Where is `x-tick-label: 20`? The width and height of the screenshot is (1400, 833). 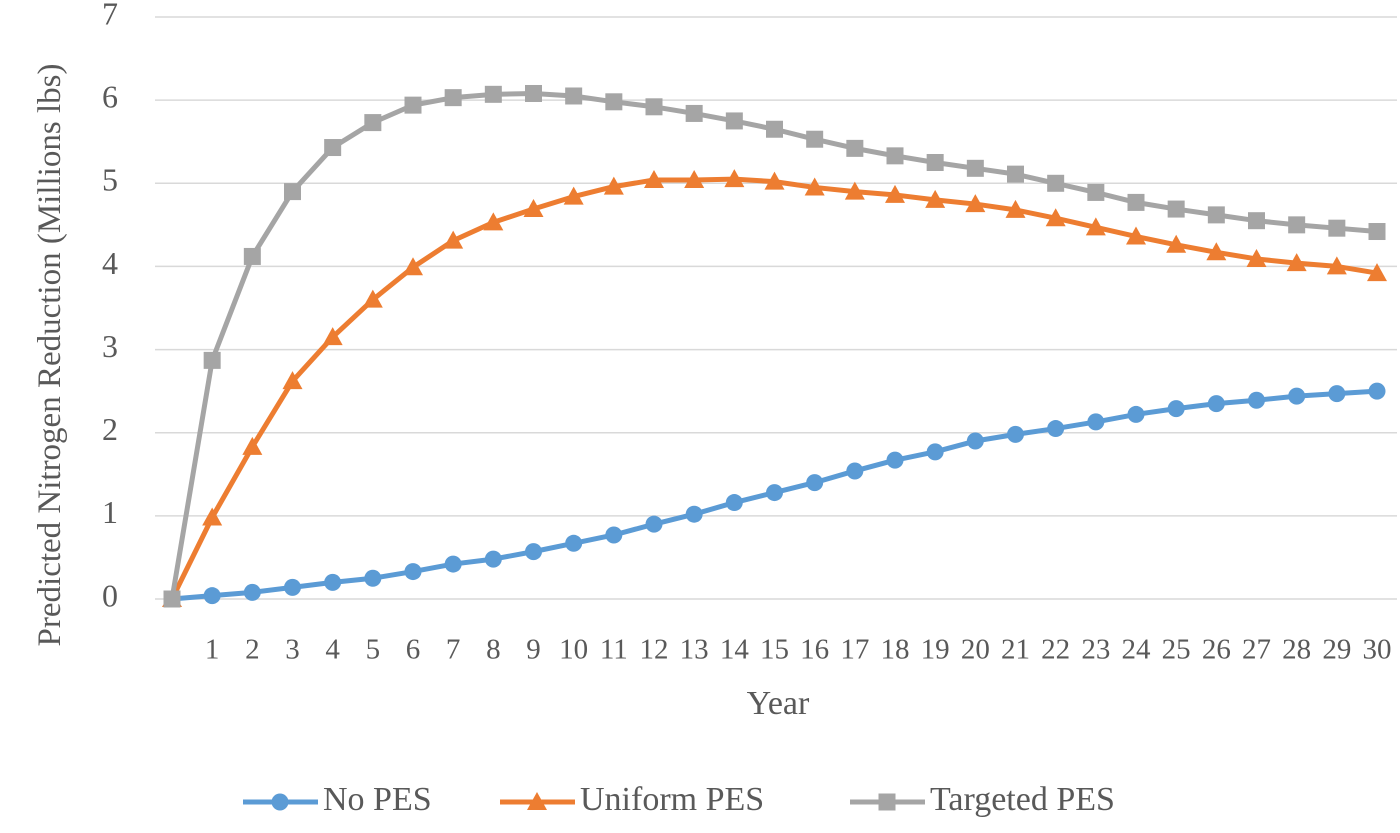 x-tick-label: 20 is located at coordinates (975, 650).